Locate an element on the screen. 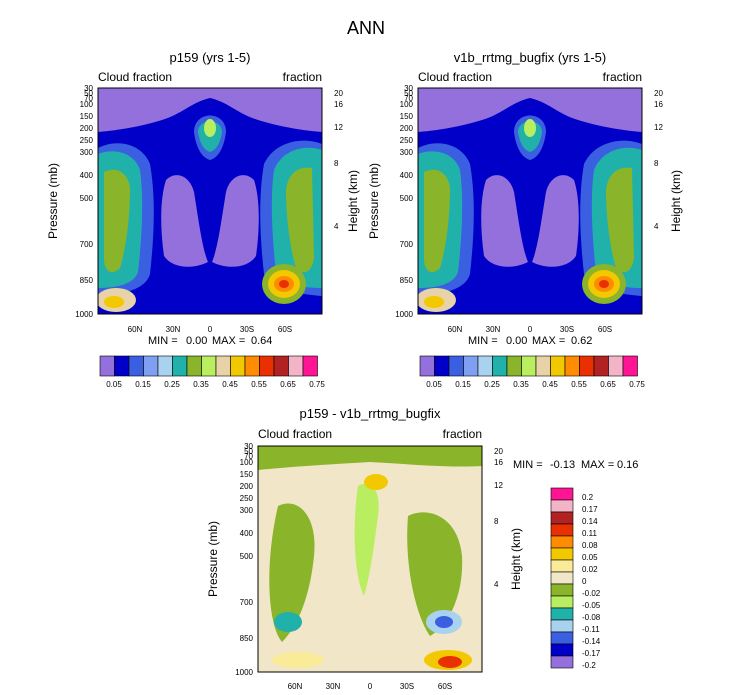  panel-2-right-label: fraction is located at coordinates (622, 77).